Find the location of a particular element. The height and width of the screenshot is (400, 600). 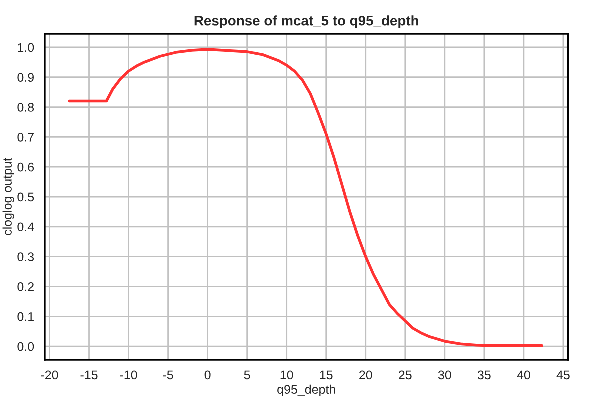

y-tick-label: 0.1 is located at coordinates (26, 317).